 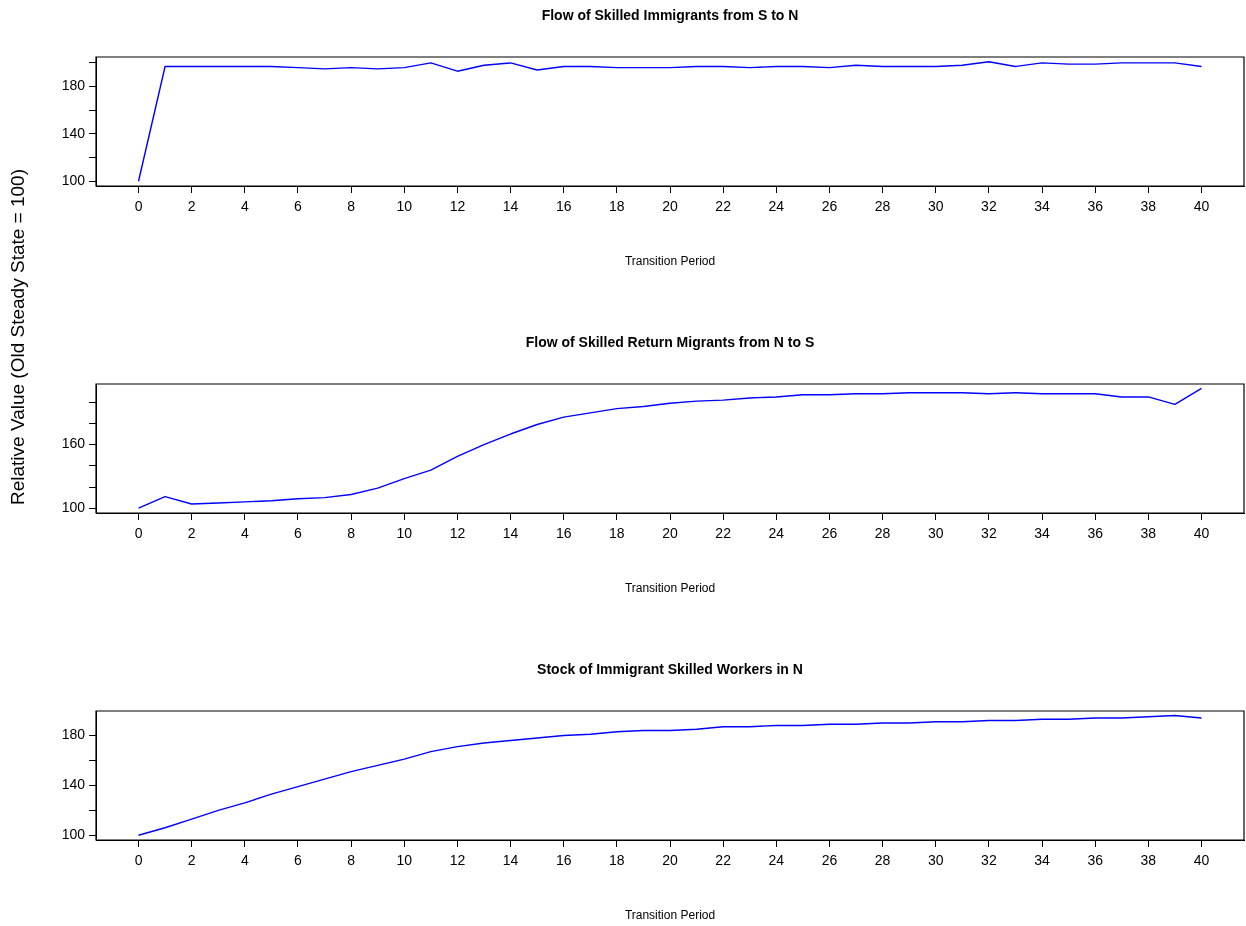 I want to click on y-axis-title: Relative Value (Old Steady State = 100), so click(x=18, y=337).